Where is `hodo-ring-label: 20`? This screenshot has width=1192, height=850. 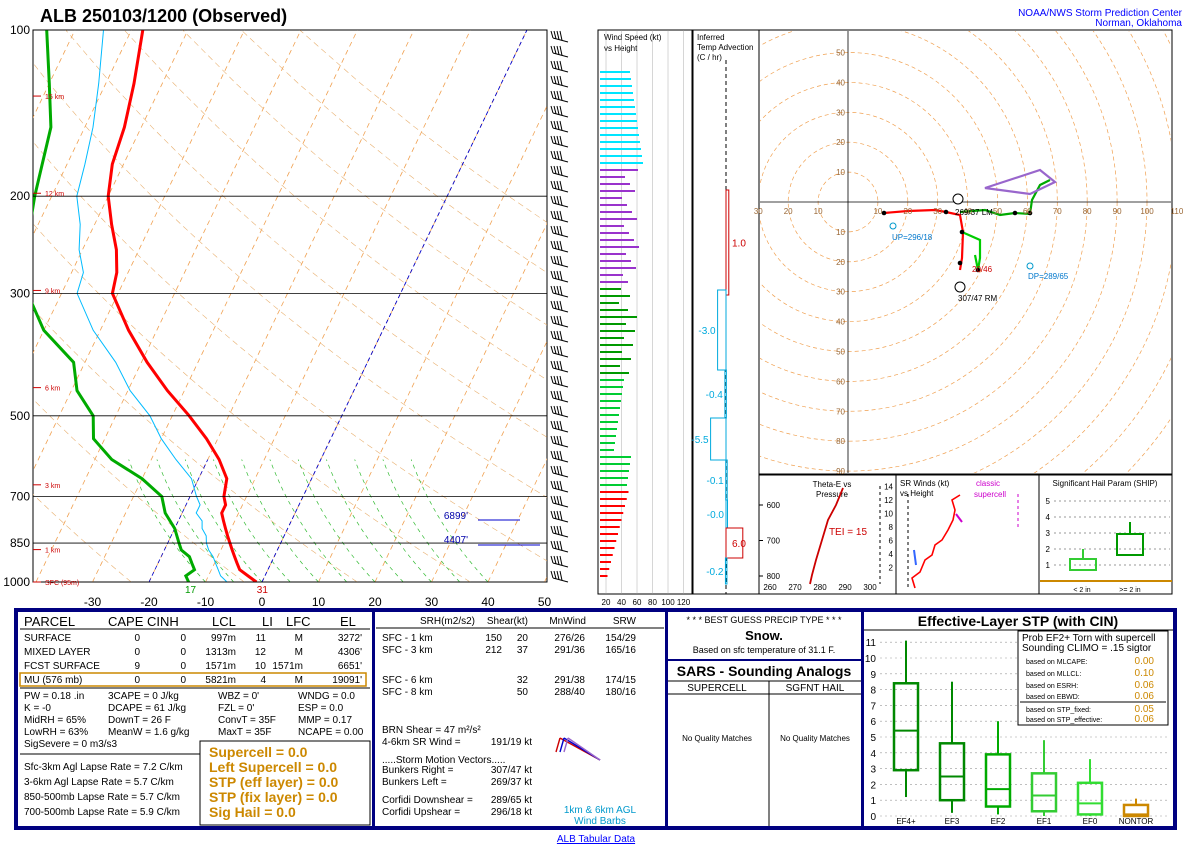
hodo-ring-label: 20 is located at coordinates (840, 262).